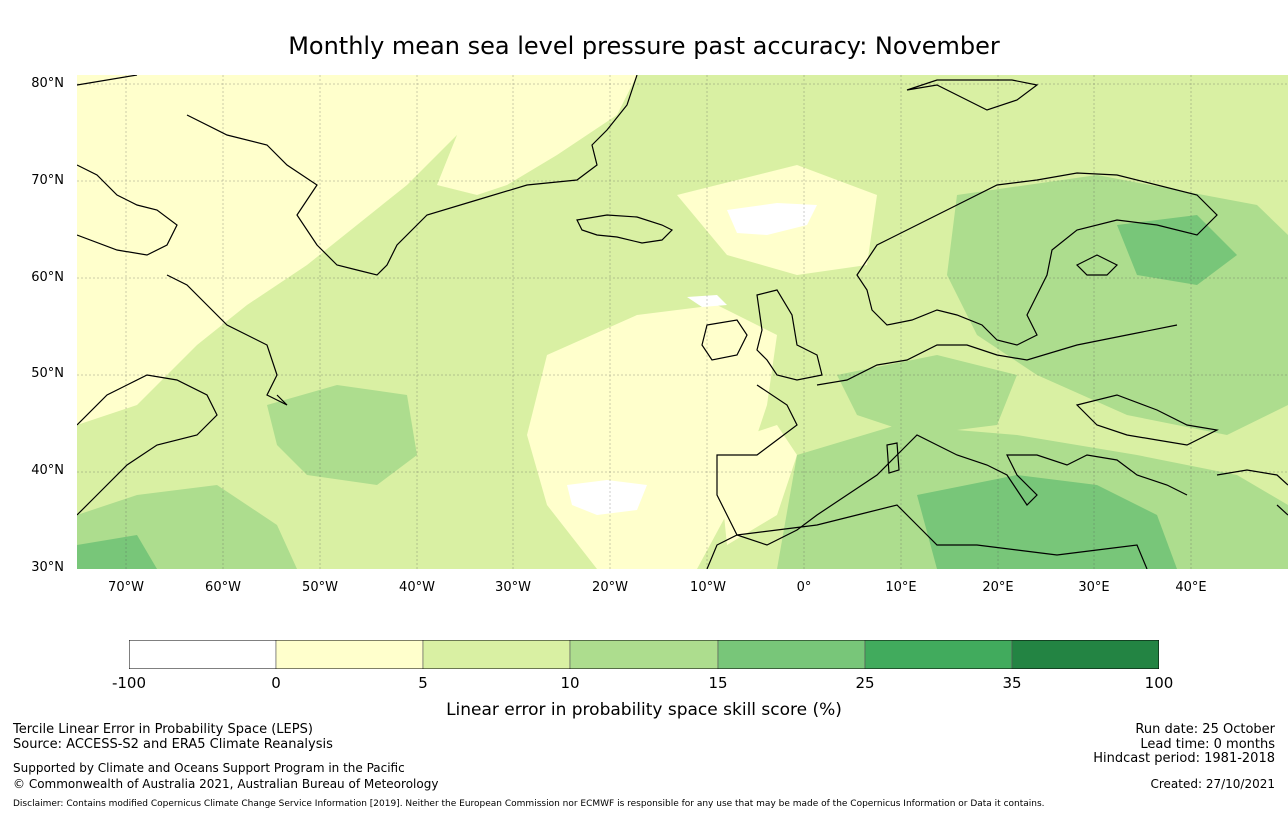  Describe the element at coordinates (129, 683) in the screenshot. I see `colorbar-tick-m100: -100` at that location.